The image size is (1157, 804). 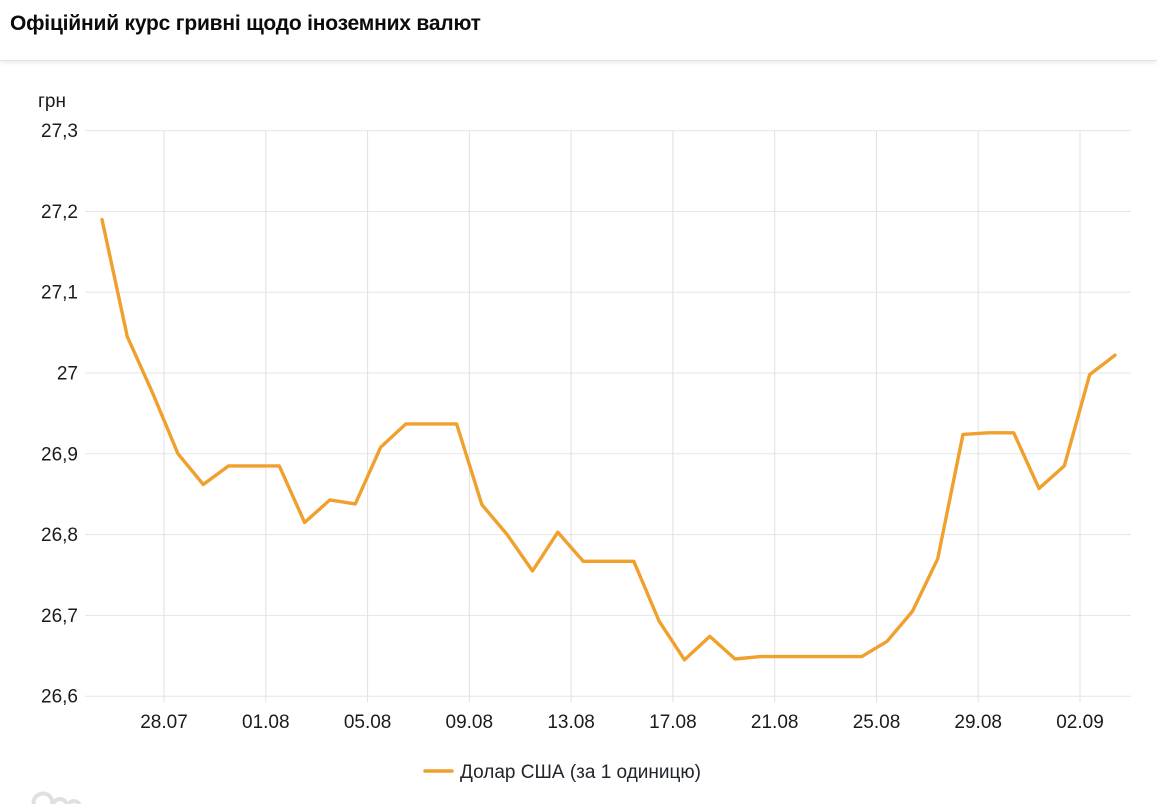 What do you see at coordinates (59, 616) in the screenshot?
I see `y-tick-label: 26,7` at bounding box center [59, 616].